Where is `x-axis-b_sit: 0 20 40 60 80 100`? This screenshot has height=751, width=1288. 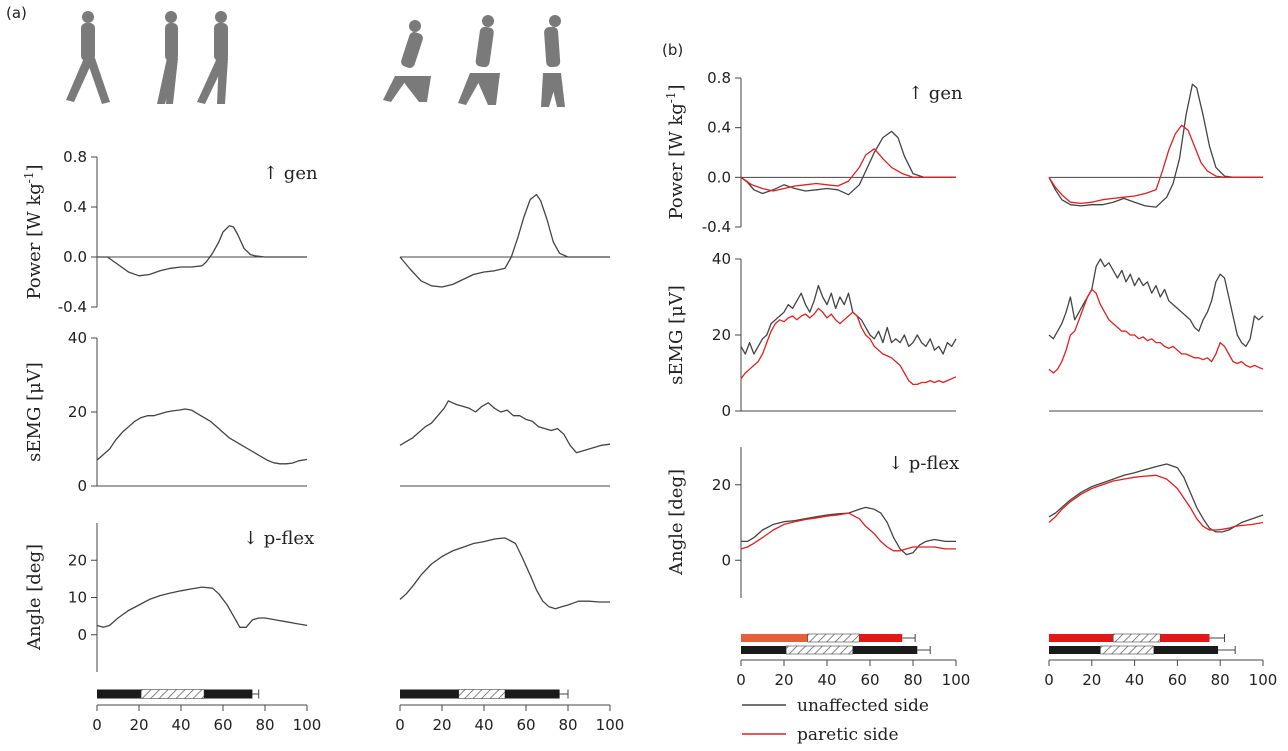
x-axis-b_sit: 0 20 40 60 80 100 is located at coordinates (1160, 674).